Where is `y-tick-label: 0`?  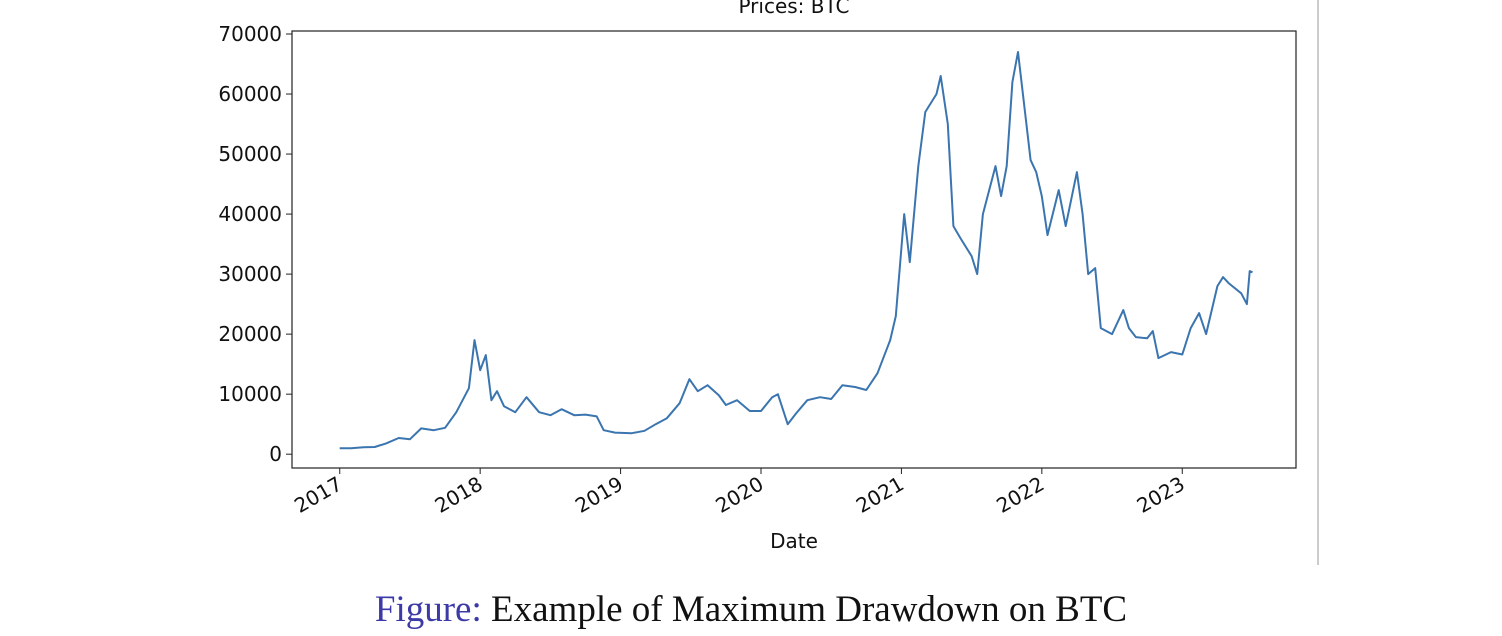
y-tick-label: 0 is located at coordinates (275, 454).